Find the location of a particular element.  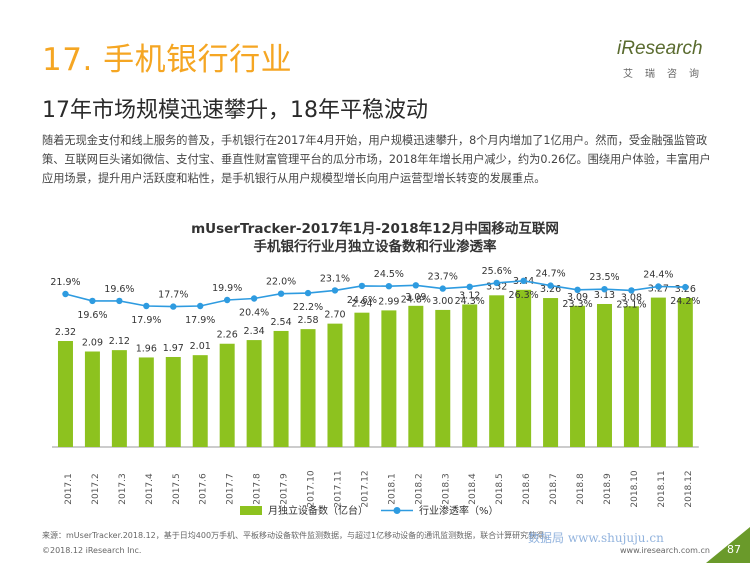

bar-value-label: 2.32 is located at coordinates (65, 332).